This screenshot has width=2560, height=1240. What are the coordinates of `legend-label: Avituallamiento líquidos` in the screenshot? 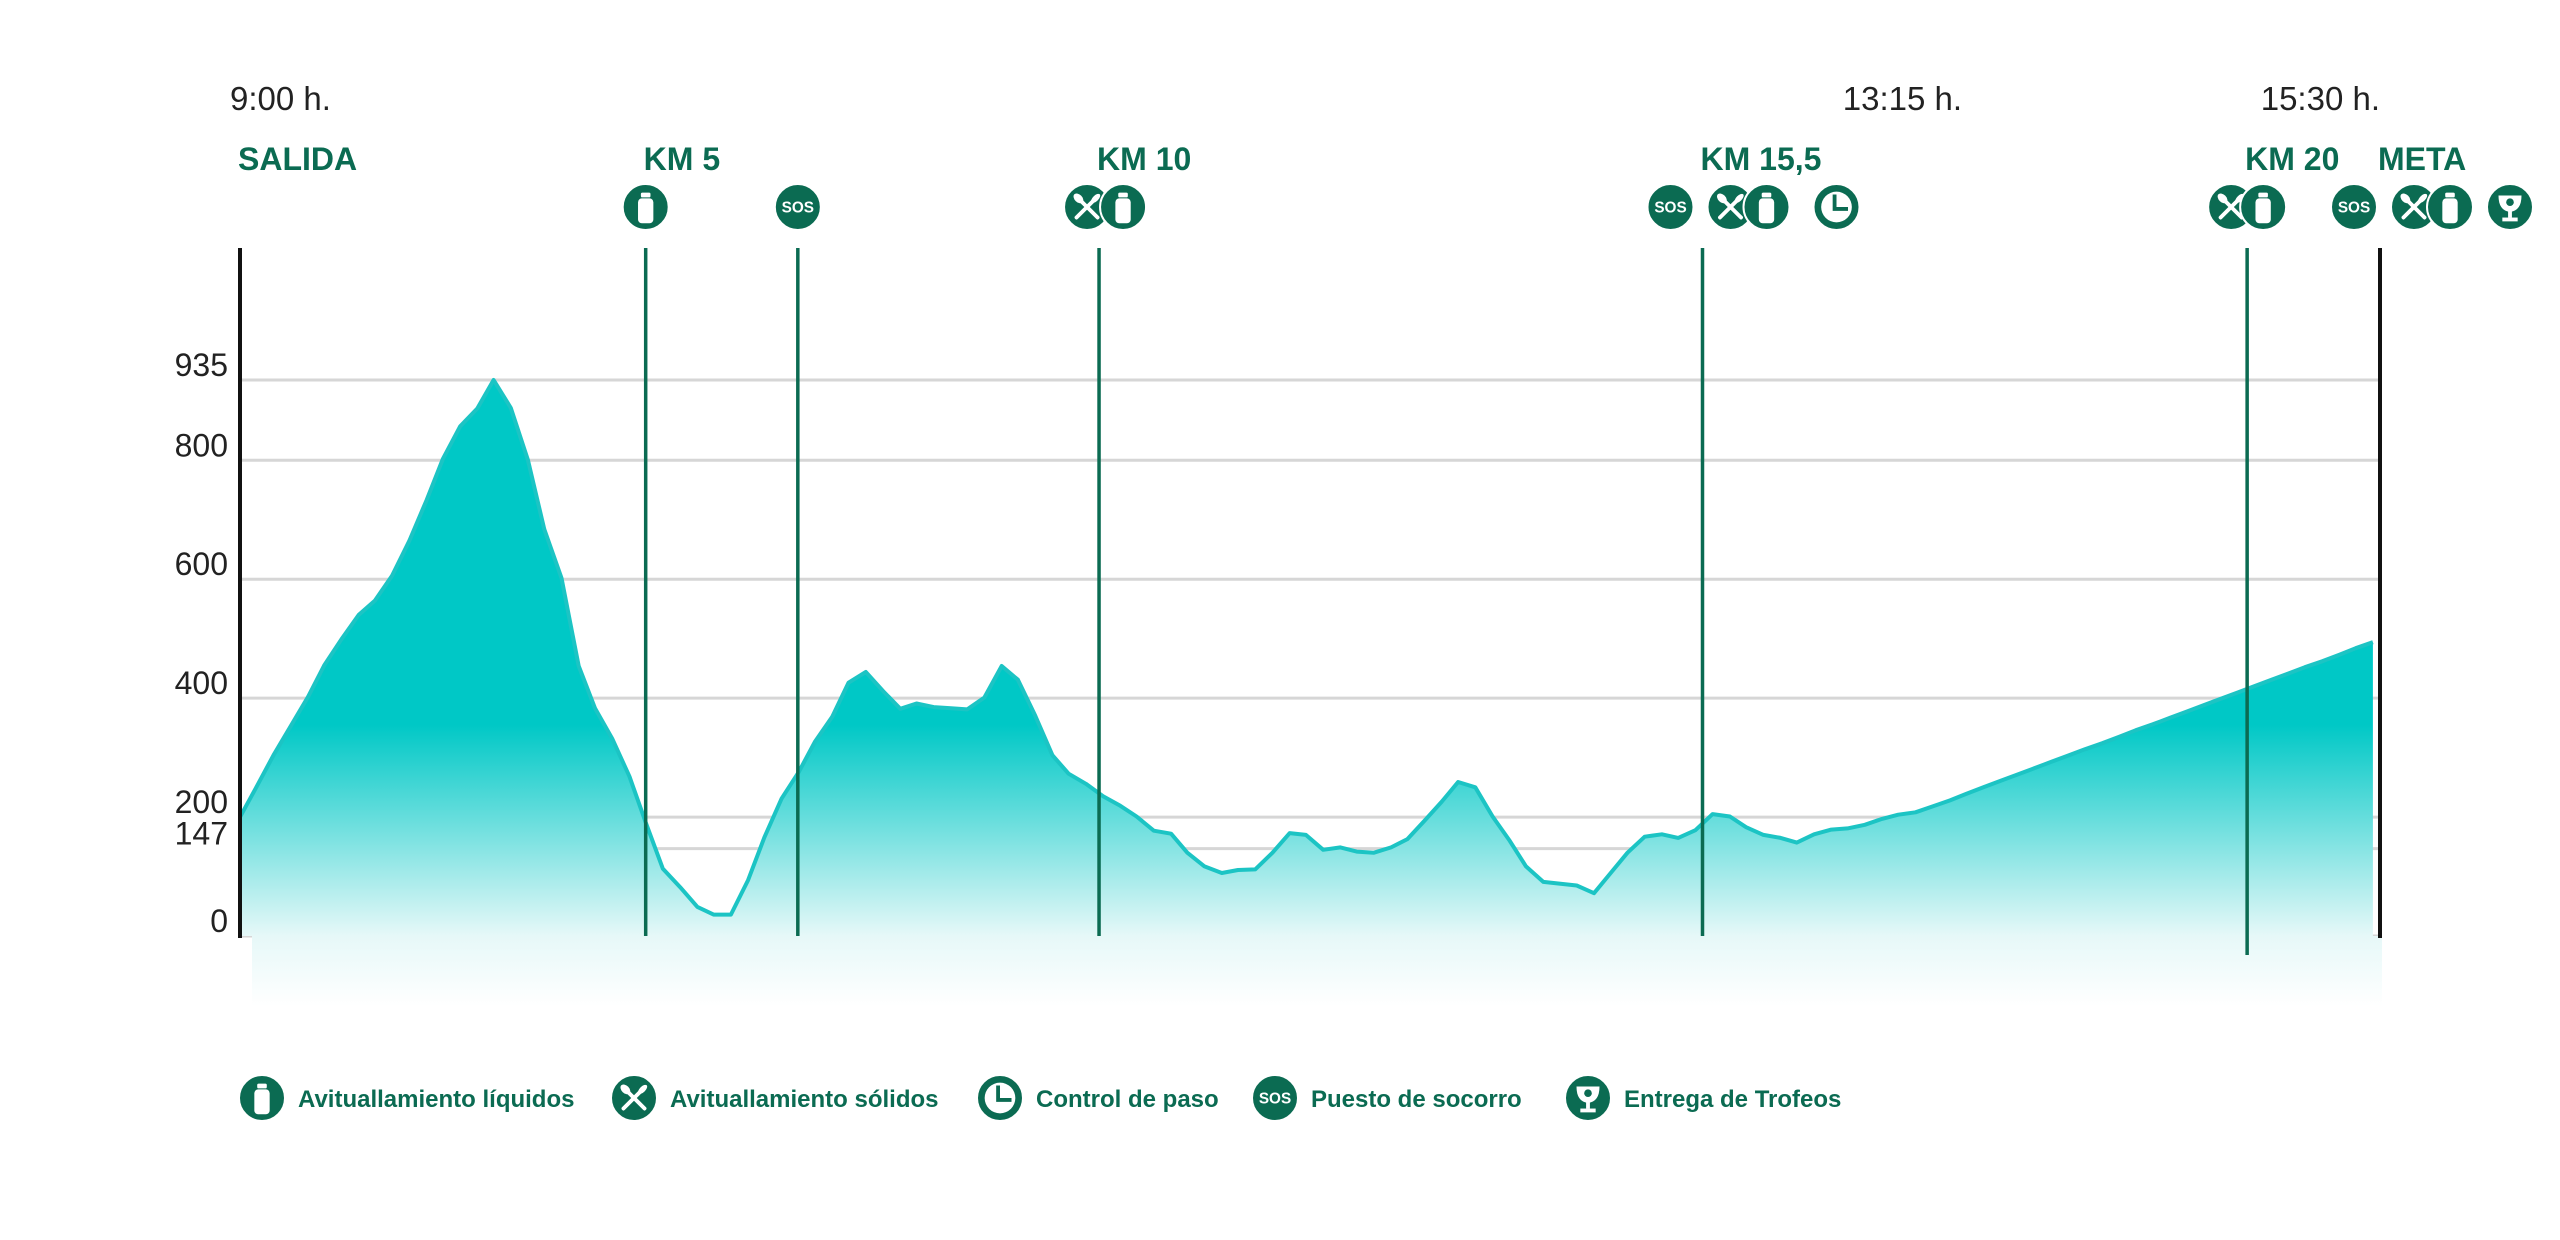 It's located at (436, 1099).